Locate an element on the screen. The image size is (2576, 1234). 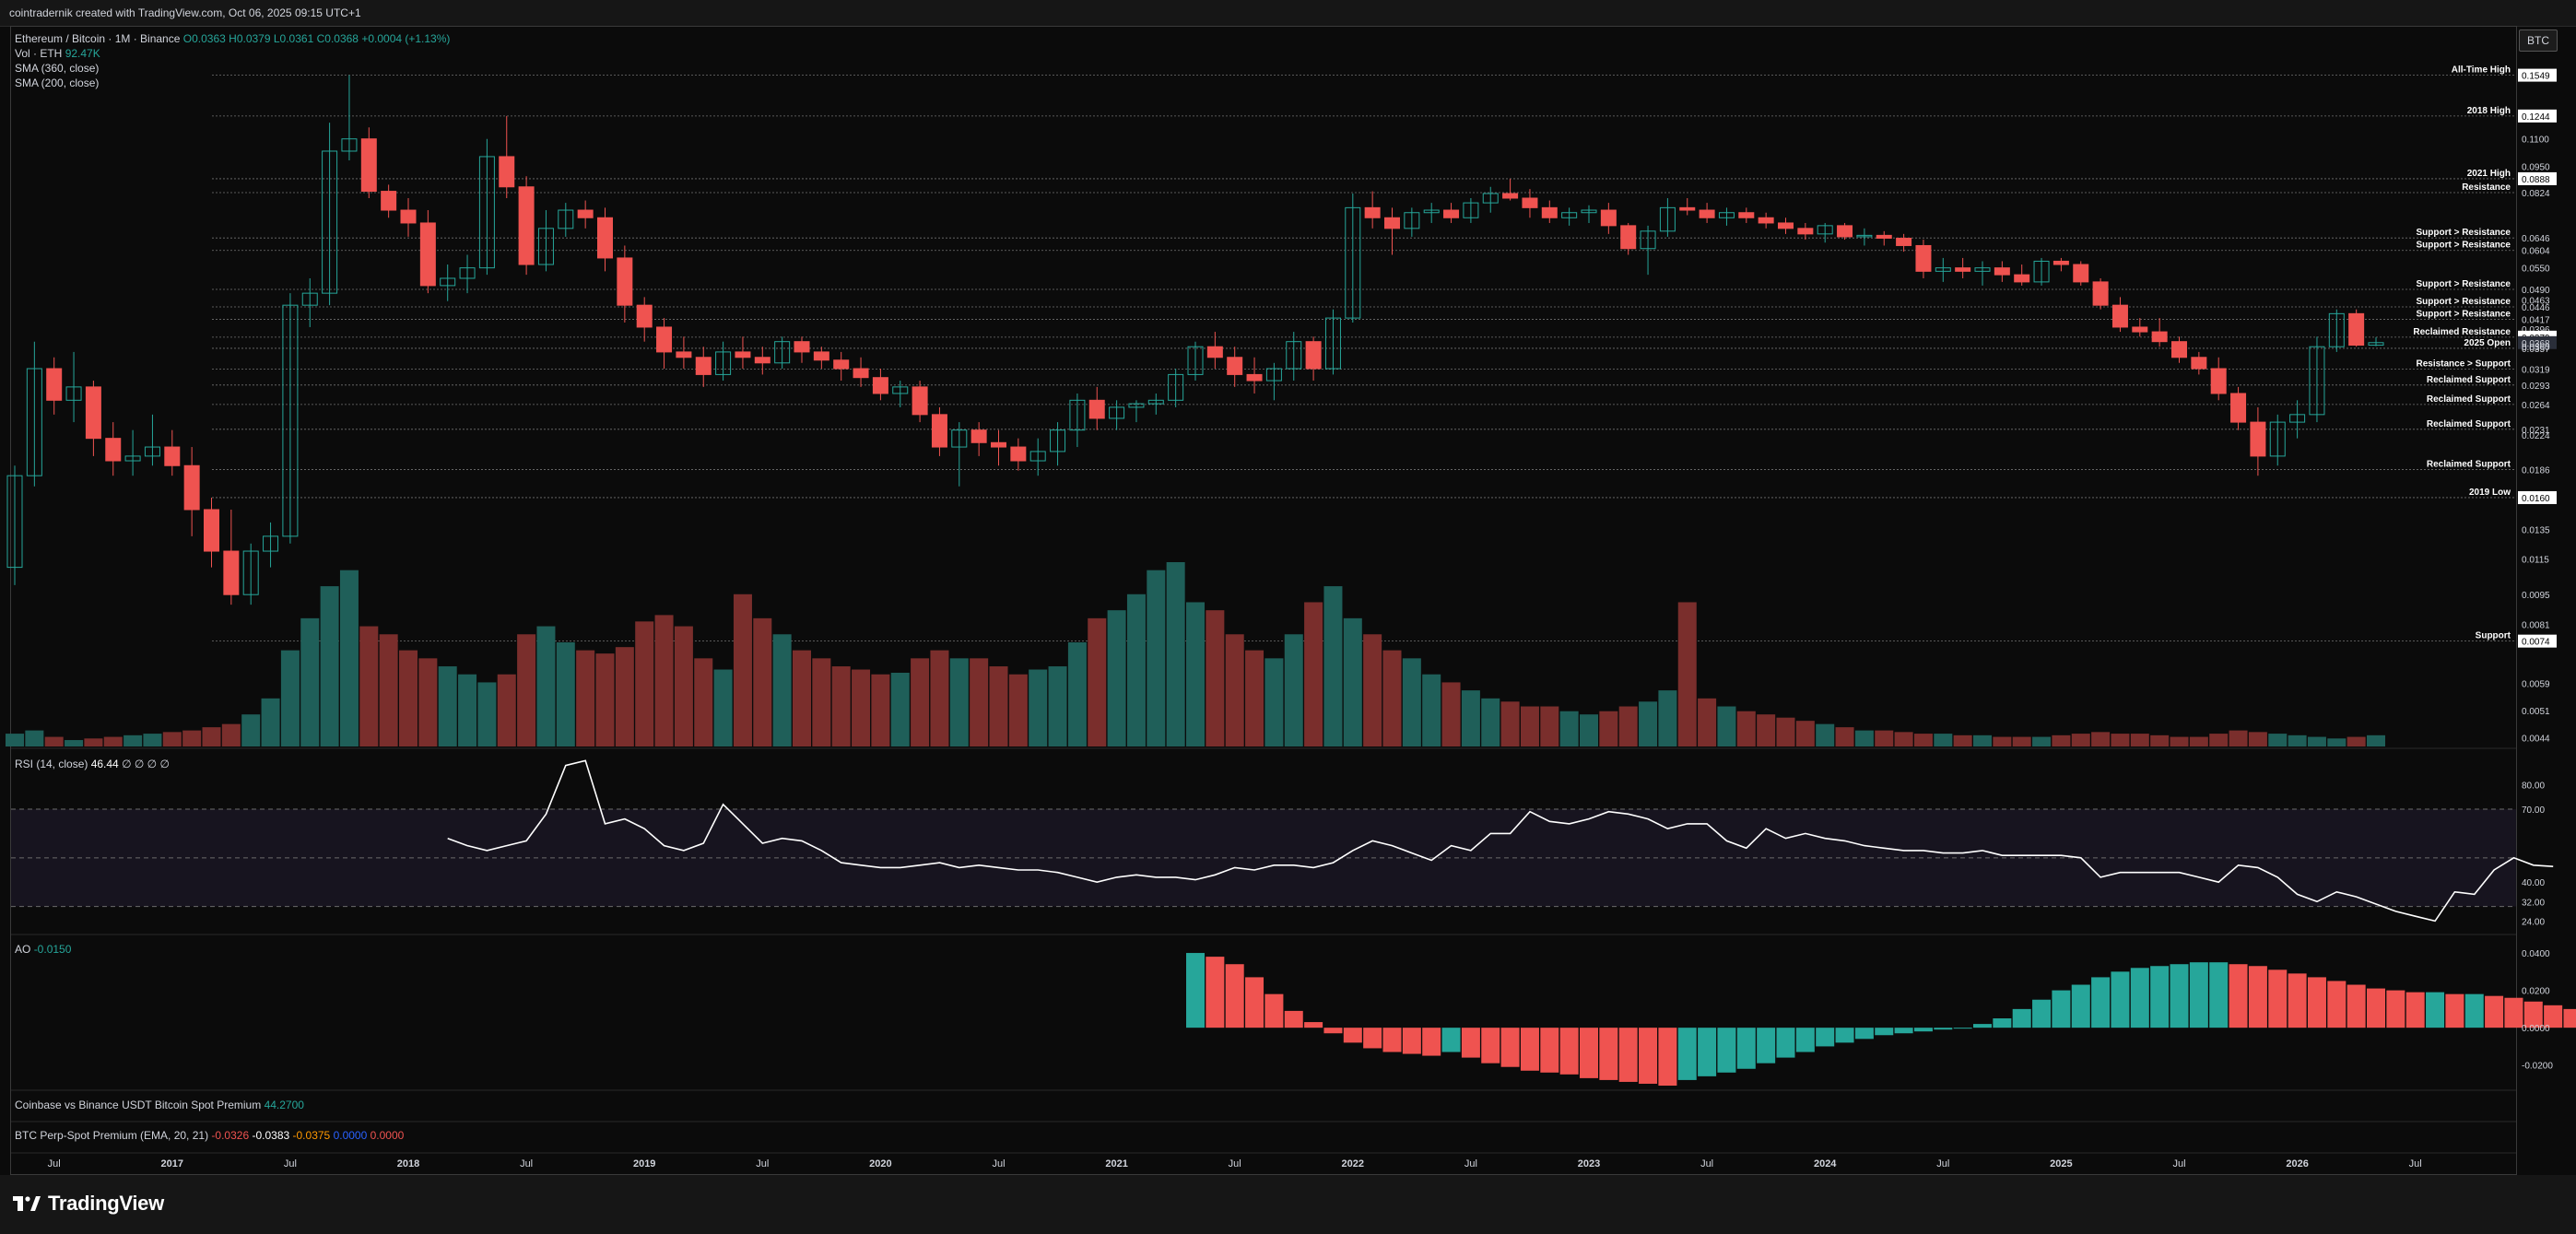
level-label: Reclaimed Support is located at coordinates (2469, 399).